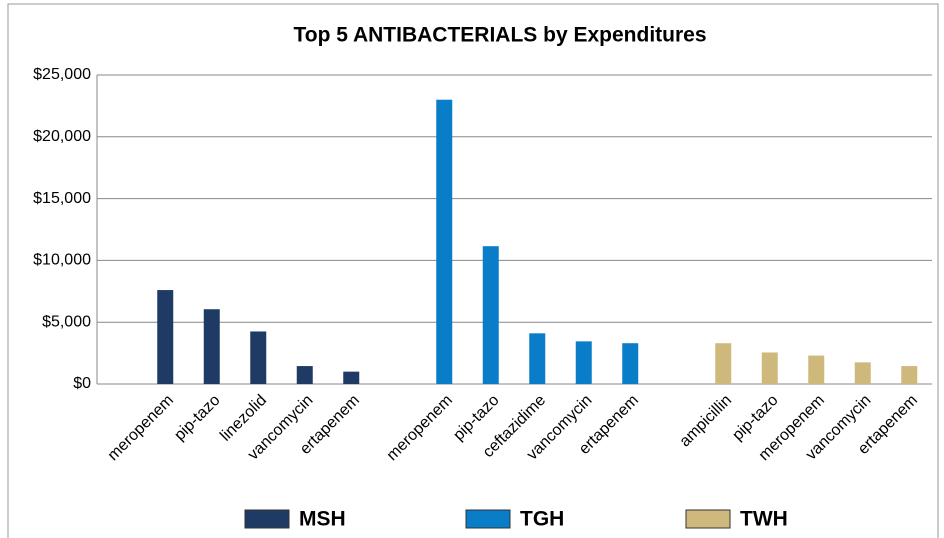  What do you see at coordinates (764, 519) in the screenshot?
I see `legend-label: TWH` at bounding box center [764, 519].